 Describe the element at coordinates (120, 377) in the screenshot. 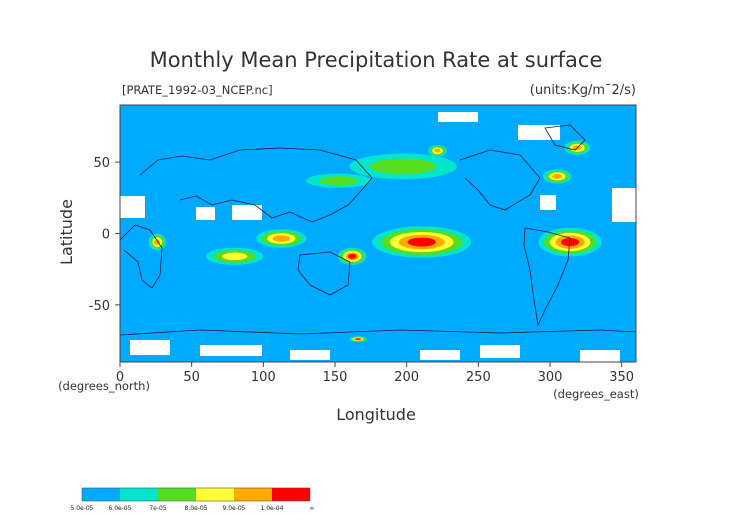

I see `x-tick-label: 0` at that location.